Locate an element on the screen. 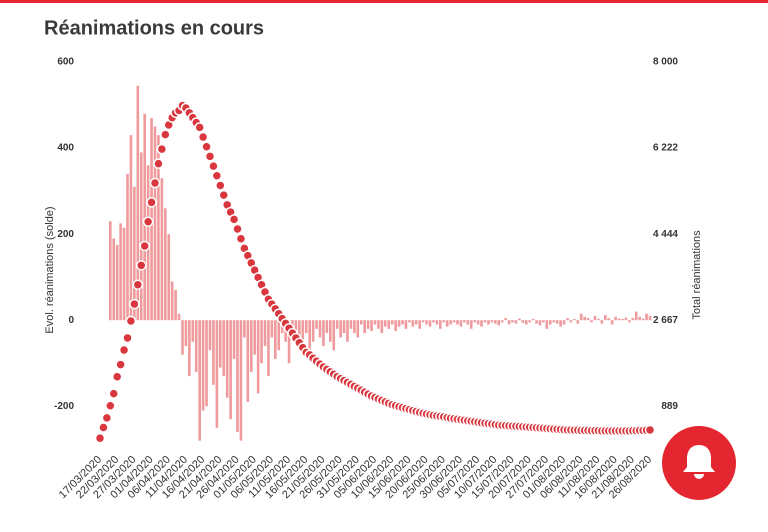 This screenshot has width=768, height=532. y2-axis-title: Total réanimations is located at coordinates (697, 275).